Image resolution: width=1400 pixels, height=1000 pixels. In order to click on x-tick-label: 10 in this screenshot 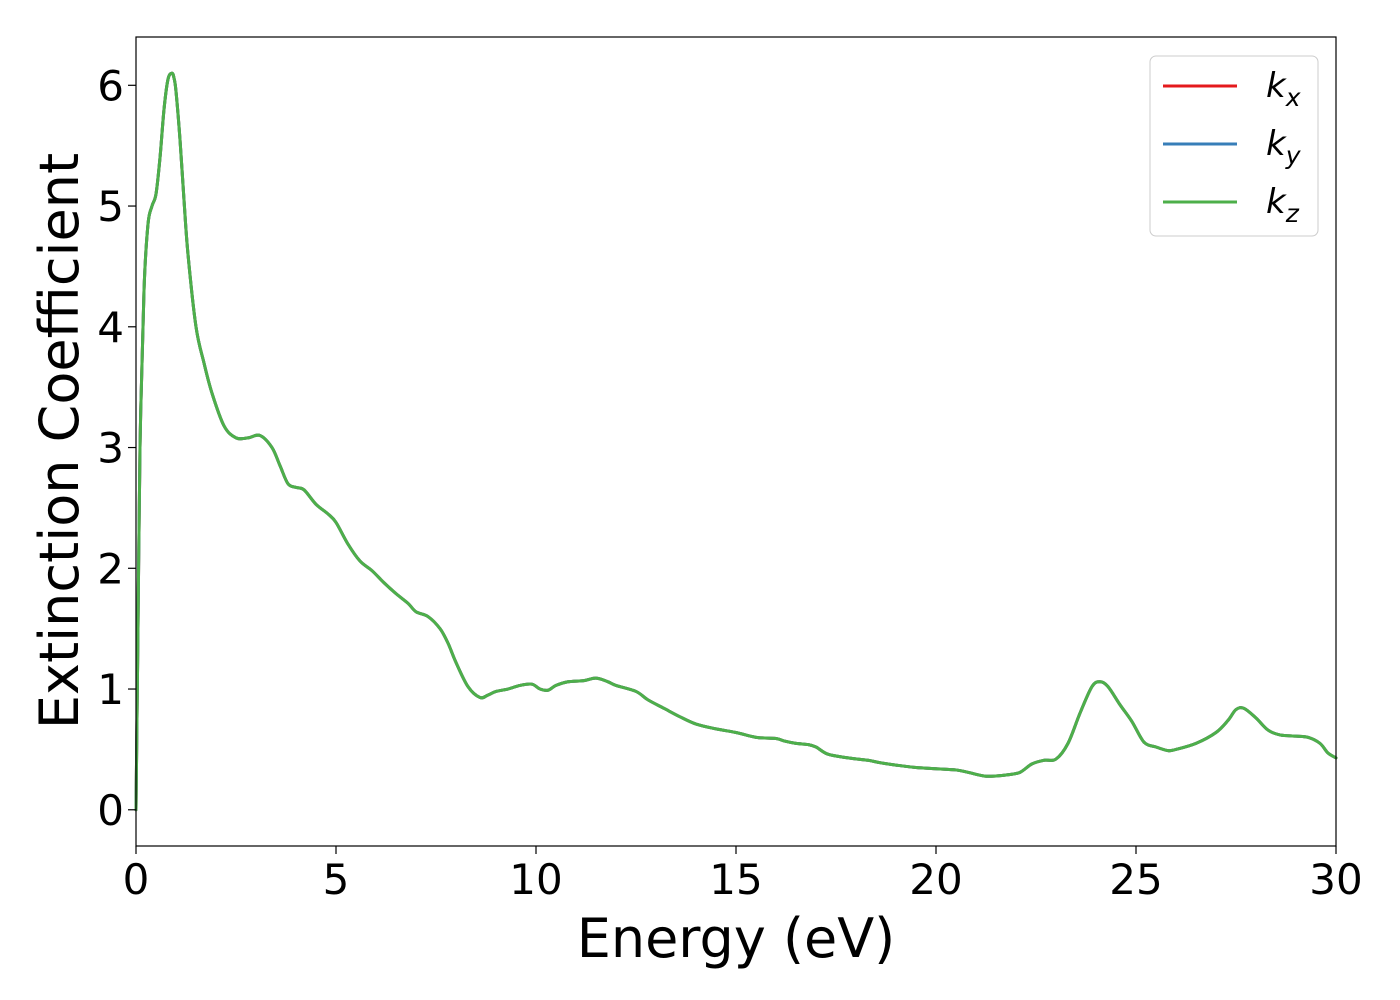, I will do `click(535, 879)`.